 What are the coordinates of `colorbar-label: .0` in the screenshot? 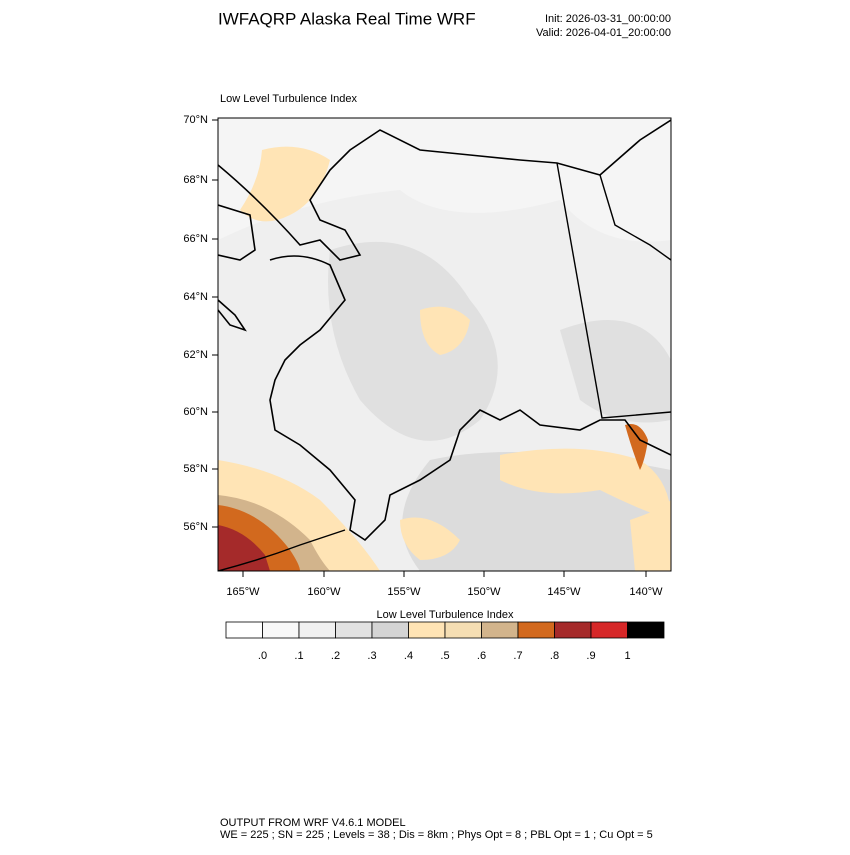 It's located at (262, 656).